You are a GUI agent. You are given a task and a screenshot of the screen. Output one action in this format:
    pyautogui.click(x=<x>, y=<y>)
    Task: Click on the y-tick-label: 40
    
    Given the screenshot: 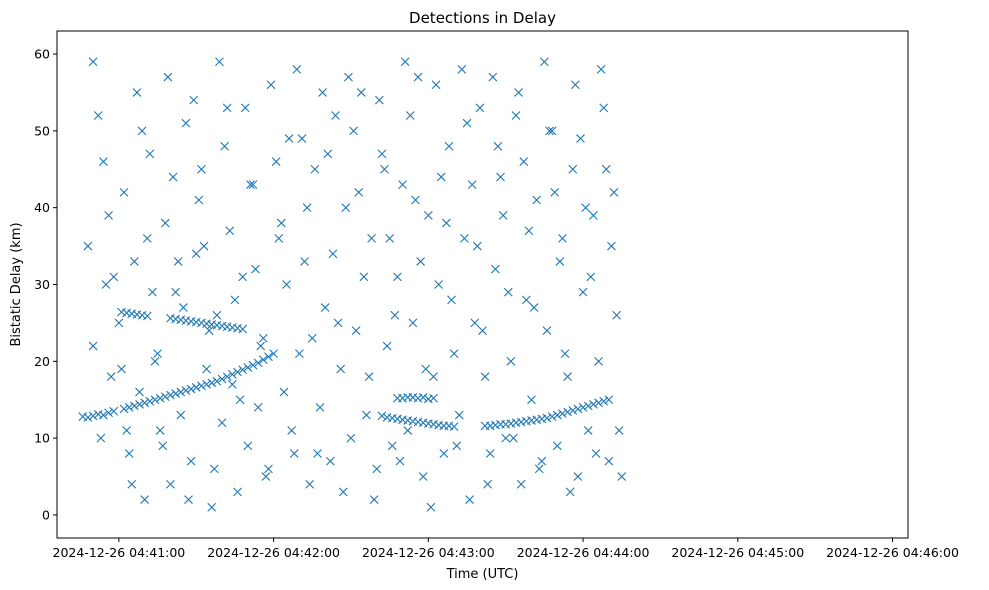 What is the action you would take?
    pyautogui.click(x=42, y=207)
    